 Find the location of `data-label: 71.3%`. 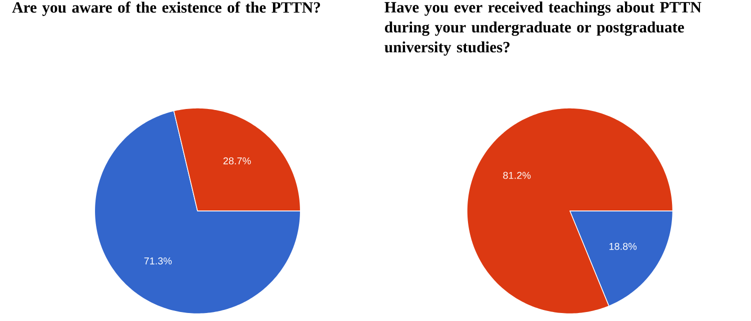

data-label: 71.3% is located at coordinates (158, 260).